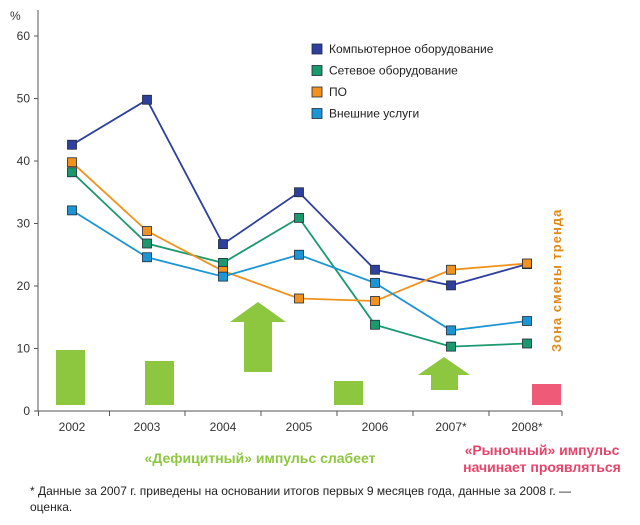 The image size is (640, 525). I want to click on legend-label: Внешние услуги, so click(374, 114).